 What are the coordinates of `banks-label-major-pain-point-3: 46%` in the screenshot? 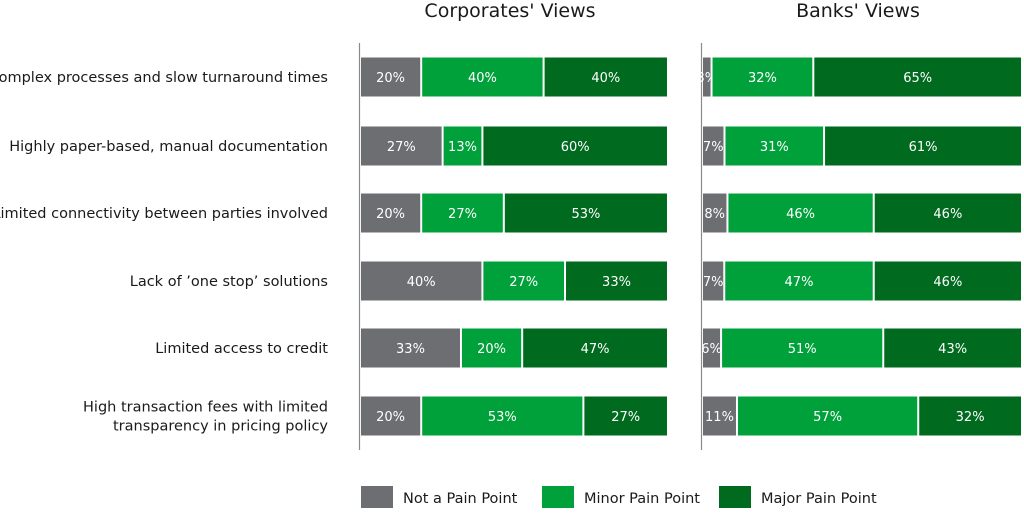 It's located at (947, 214).